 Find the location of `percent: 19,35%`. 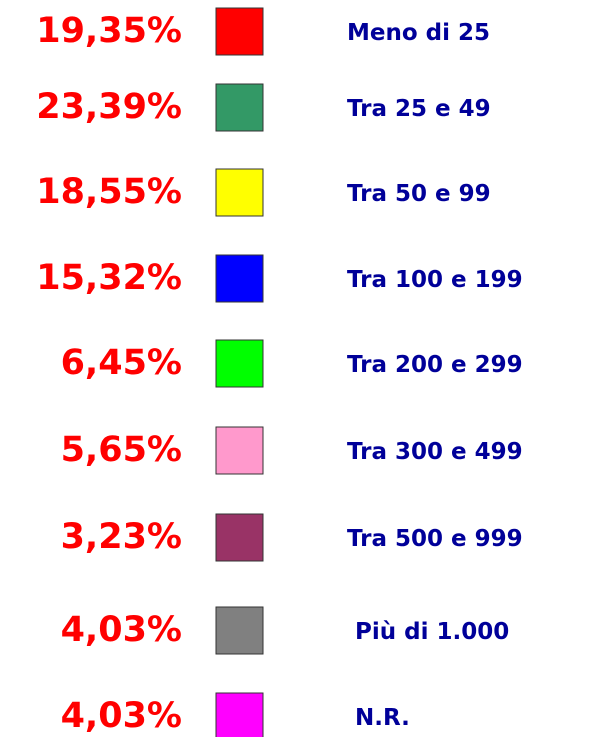

percent: 19,35% is located at coordinates (109, 31).